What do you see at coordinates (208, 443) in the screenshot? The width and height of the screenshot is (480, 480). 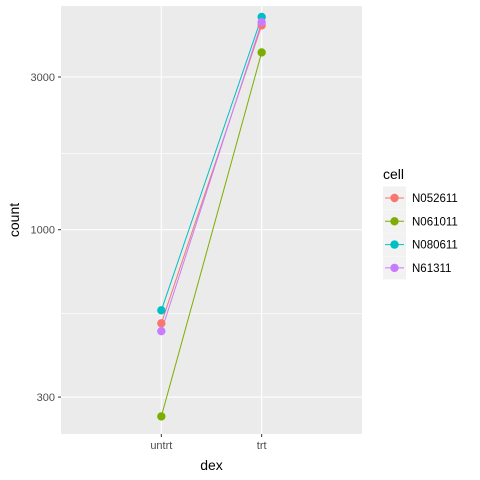 I see `x-axis: untrt trt` at bounding box center [208, 443].